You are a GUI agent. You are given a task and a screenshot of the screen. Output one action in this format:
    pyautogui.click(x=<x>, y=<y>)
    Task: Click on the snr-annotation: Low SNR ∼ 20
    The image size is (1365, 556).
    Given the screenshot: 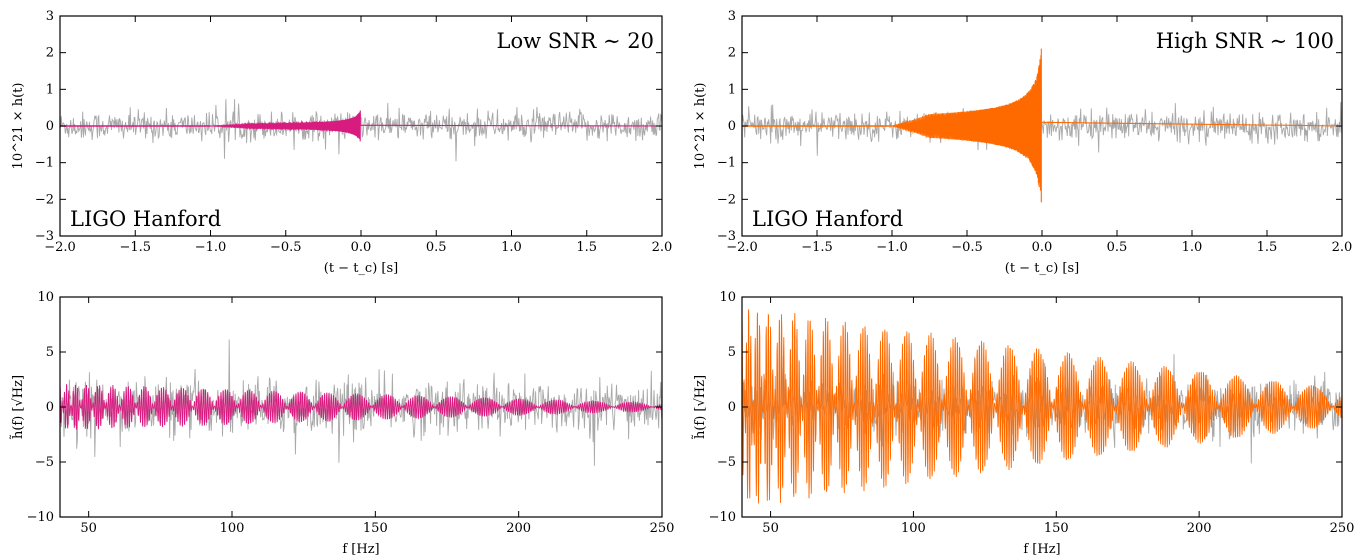 What is the action you would take?
    pyautogui.click(x=575, y=41)
    